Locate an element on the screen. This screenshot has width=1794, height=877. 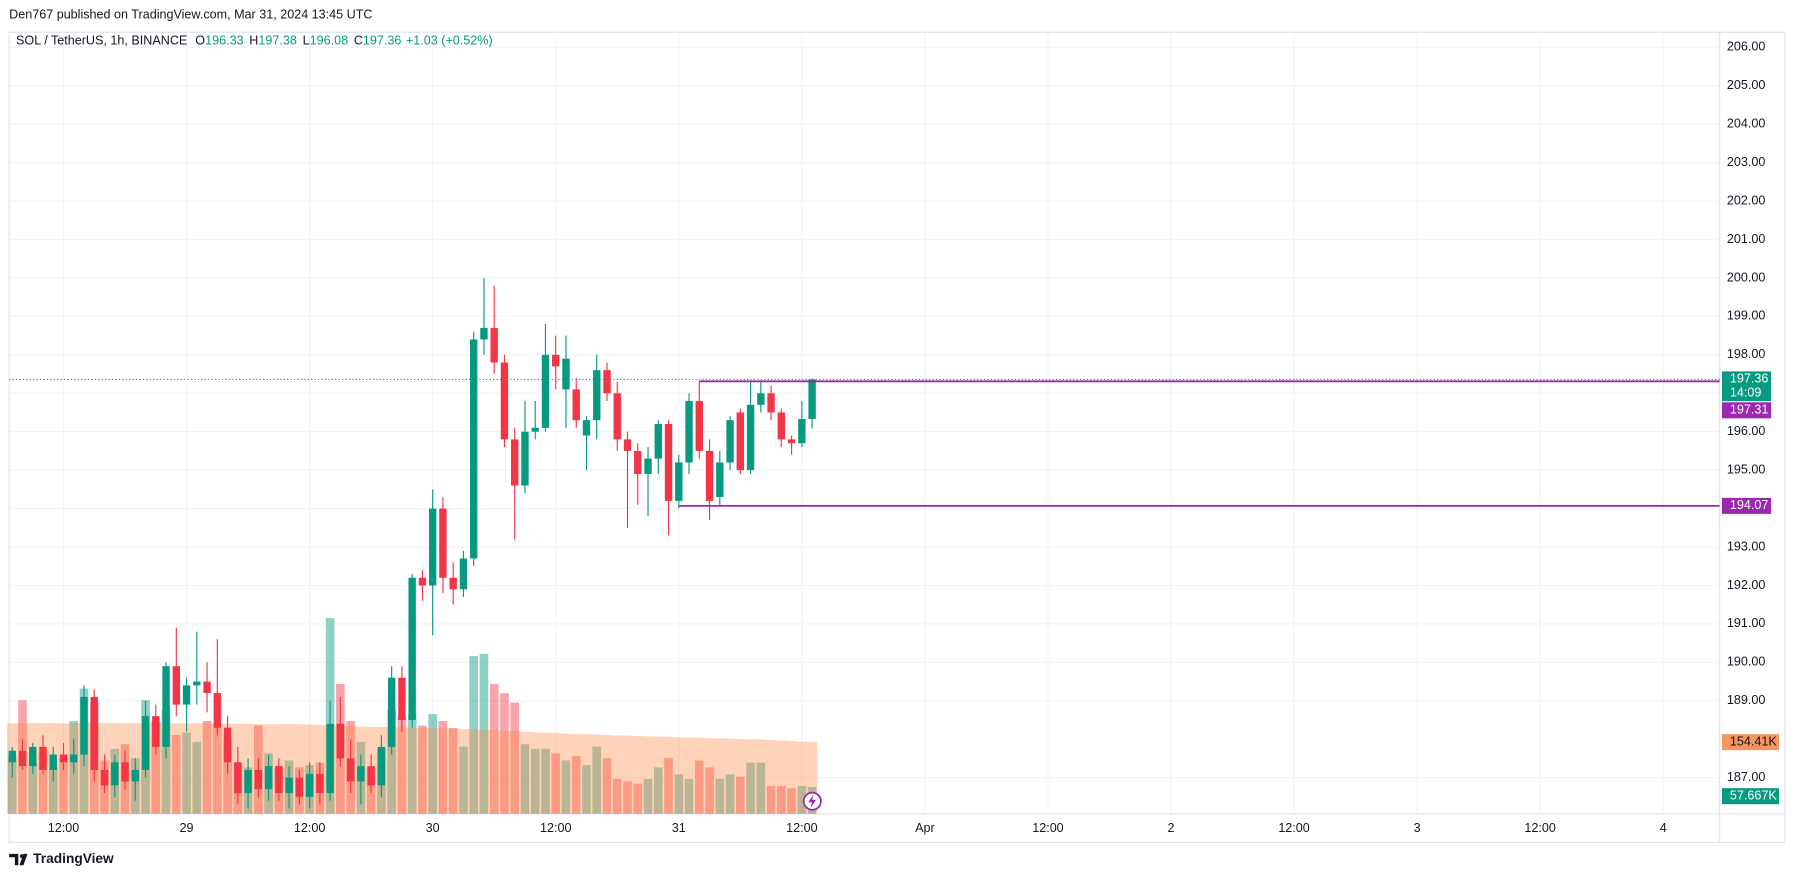
y-tick-label: 206.00 is located at coordinates (1746, 47).